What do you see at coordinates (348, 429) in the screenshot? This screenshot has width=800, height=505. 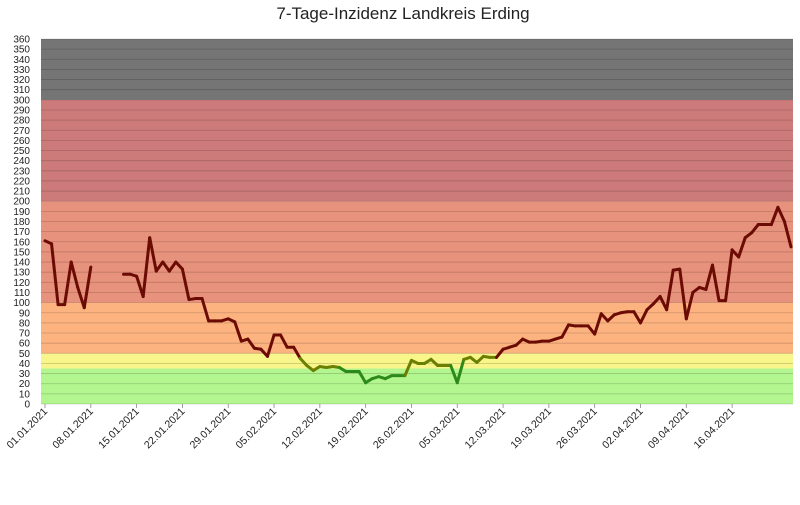 I see `x-tick-label-7: 19.02.2021` at bounding box center [348, 429].